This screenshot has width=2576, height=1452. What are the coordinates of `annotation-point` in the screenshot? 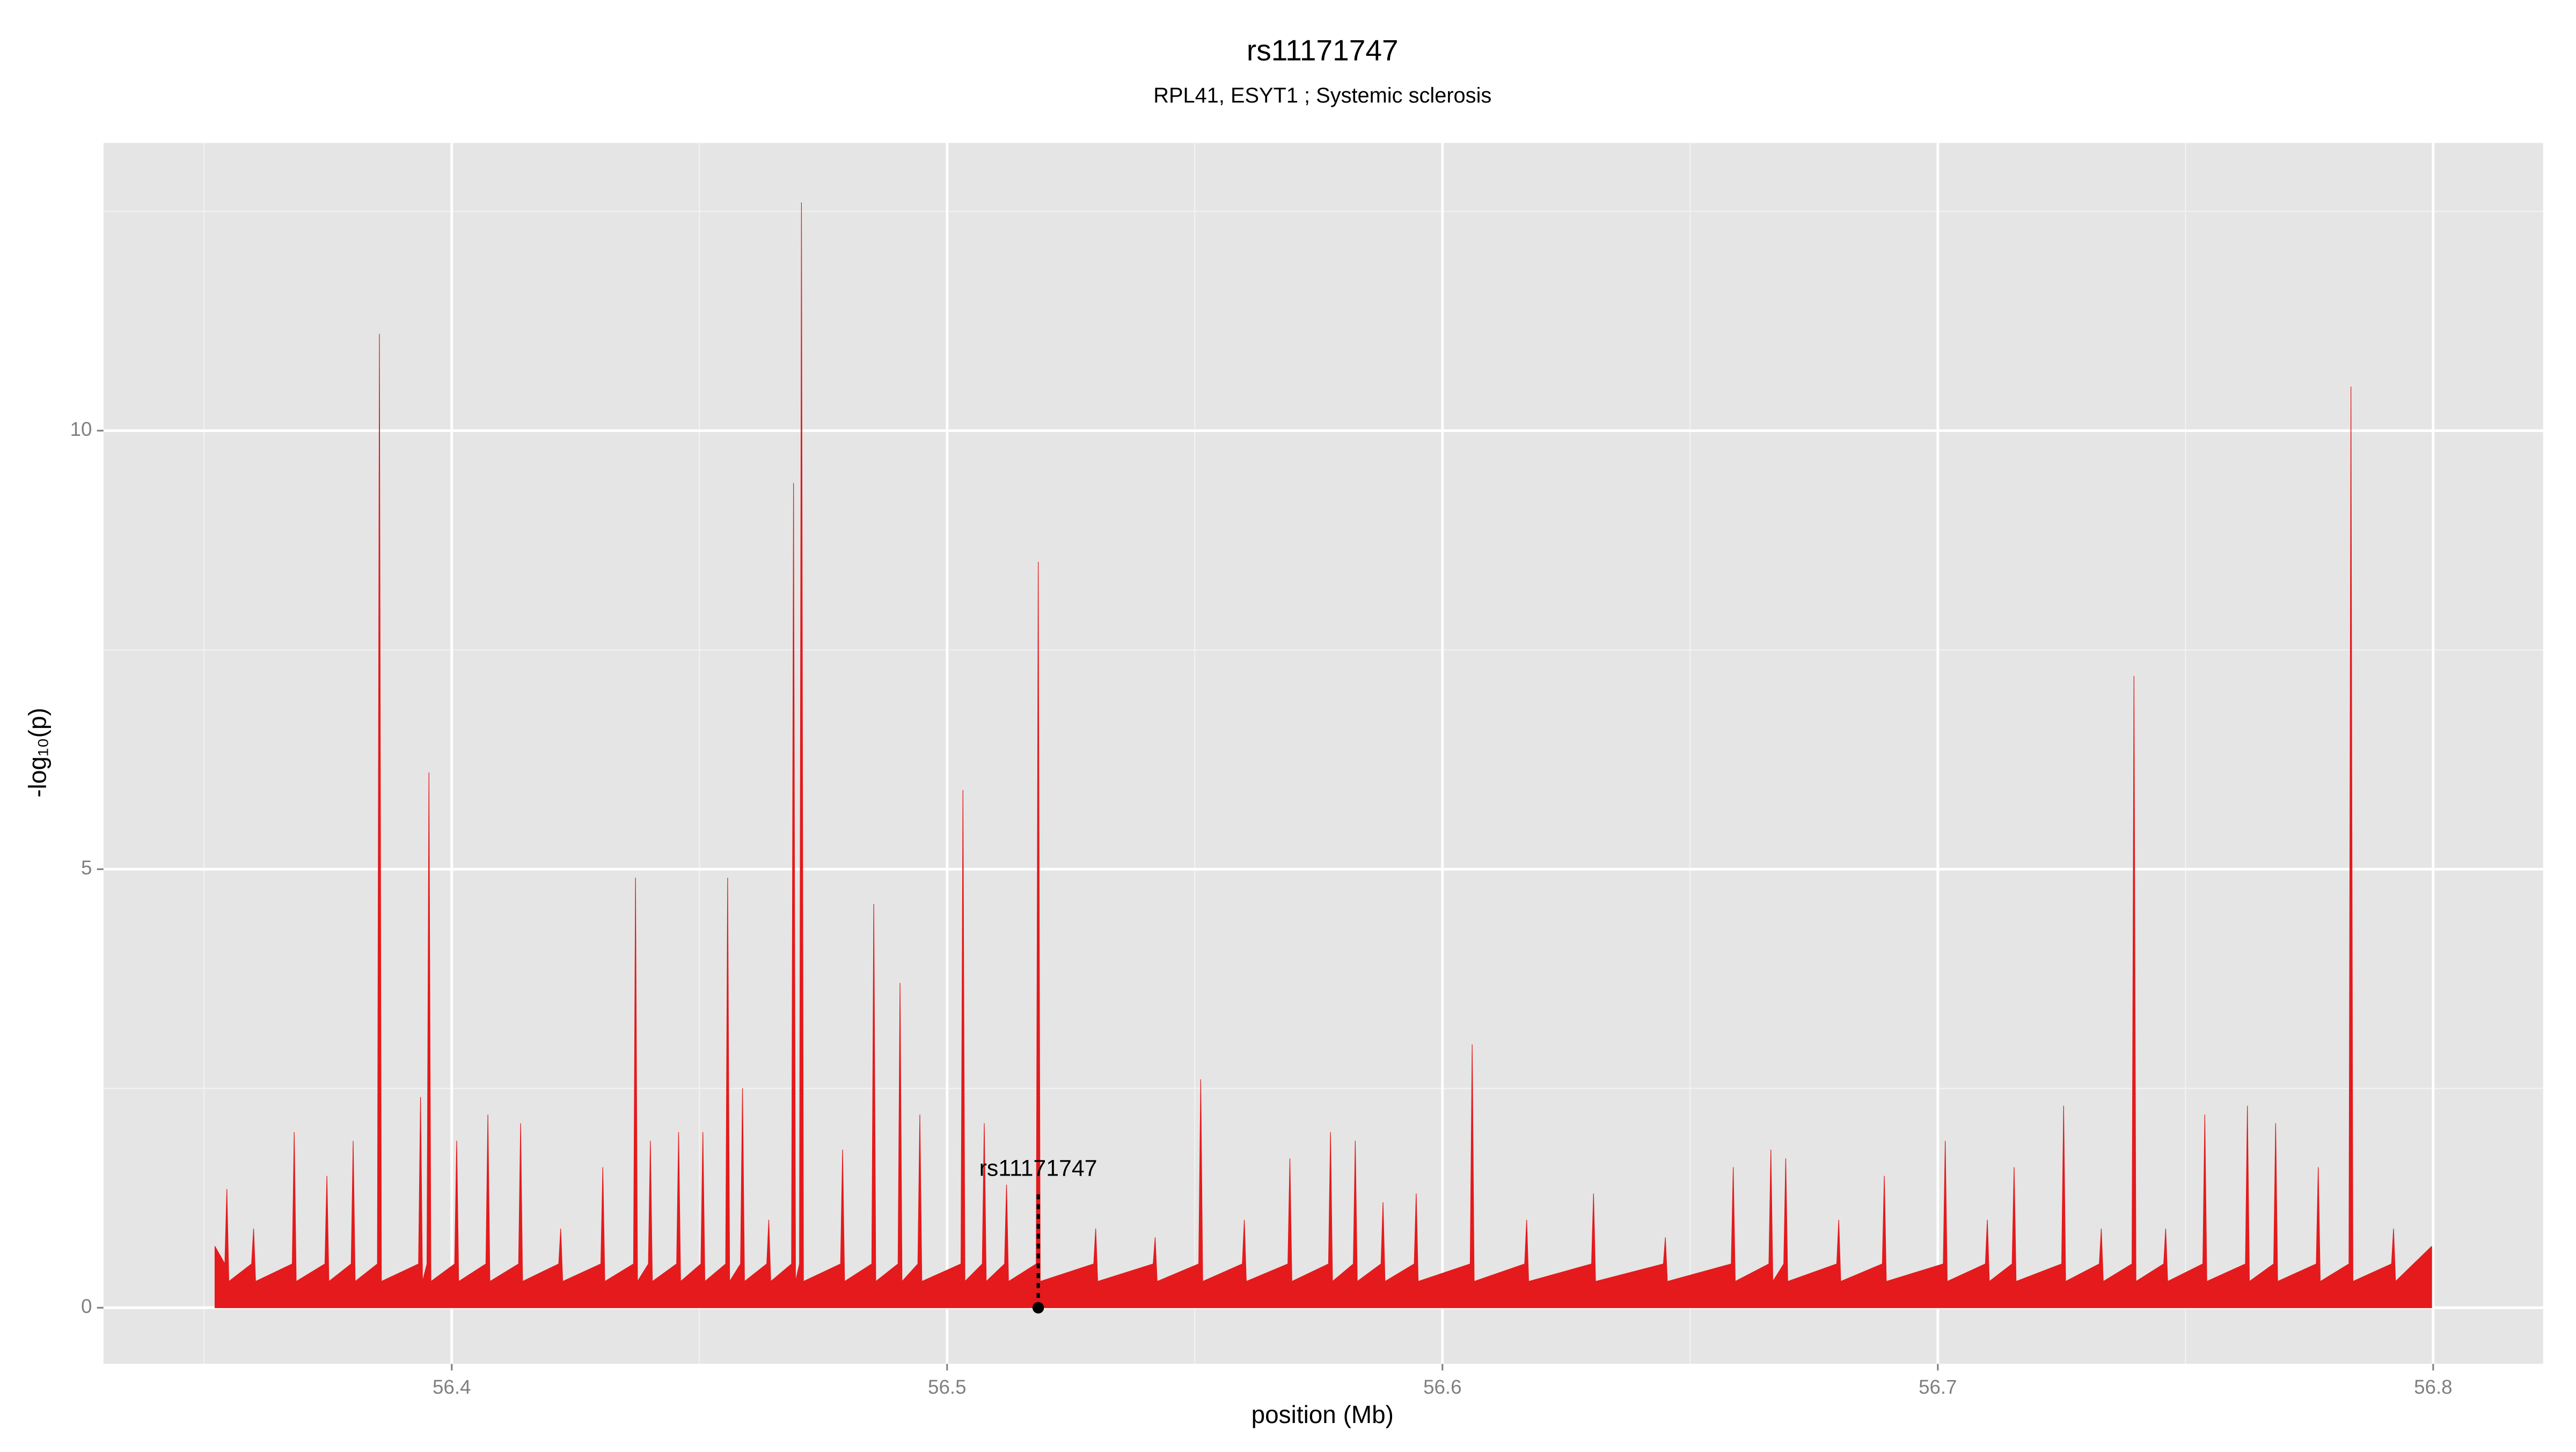 It's located at (1038, 1308).